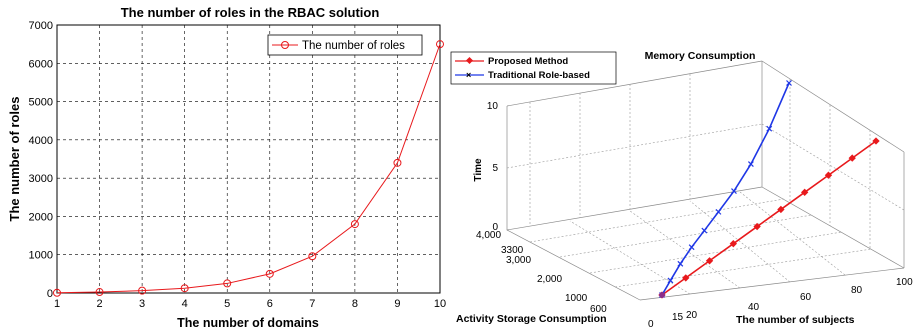 The image size is (924, 333). I want to click on chart2-y-tick: 3300, so click(512, 250).